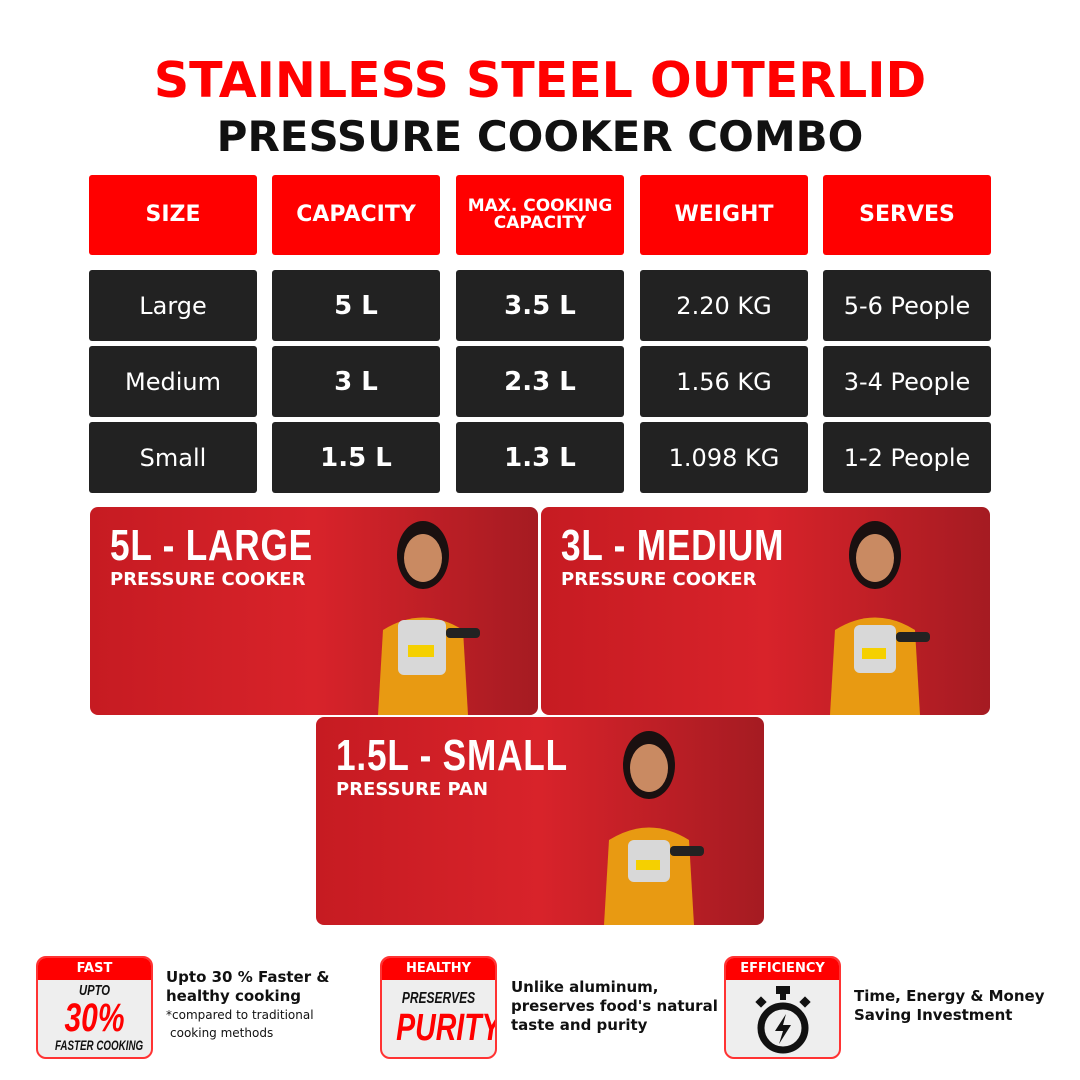 Image resolution: width=1080 pixels, height=1080 pixels. I want to click on table-cell: Large, so click(173, 305).